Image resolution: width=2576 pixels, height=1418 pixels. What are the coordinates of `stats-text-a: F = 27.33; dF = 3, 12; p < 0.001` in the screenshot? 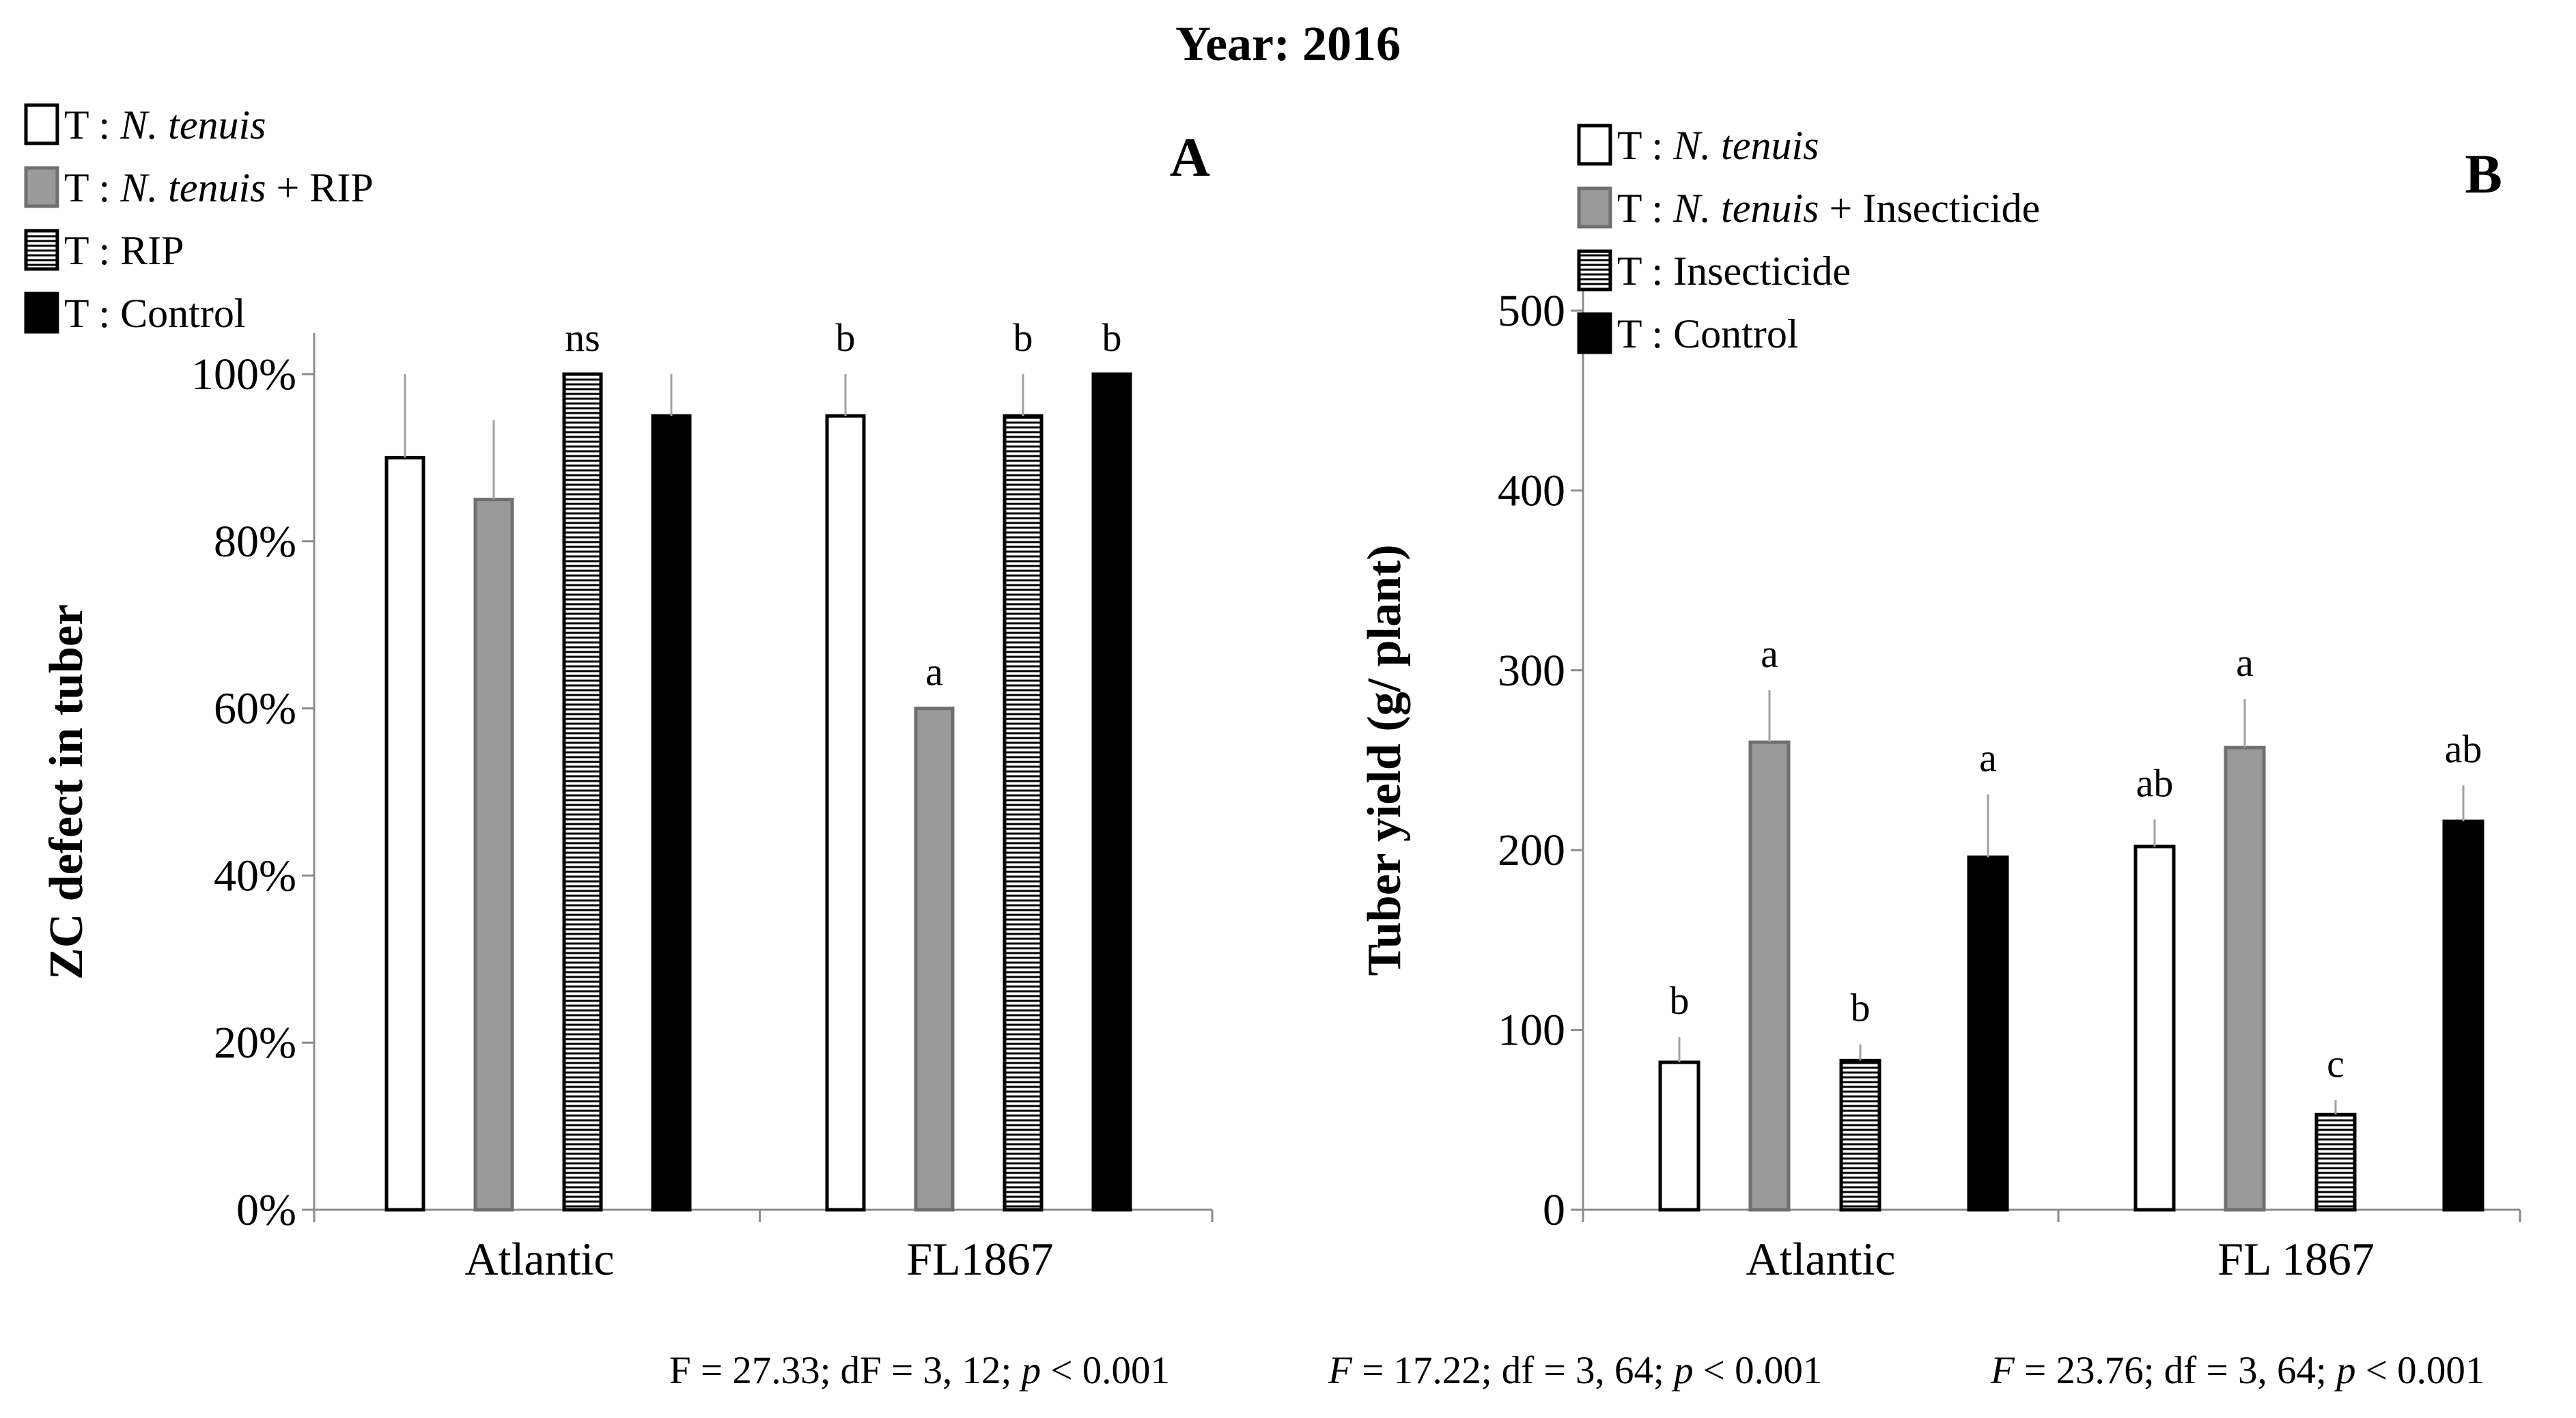 It's located at (920, 1370).